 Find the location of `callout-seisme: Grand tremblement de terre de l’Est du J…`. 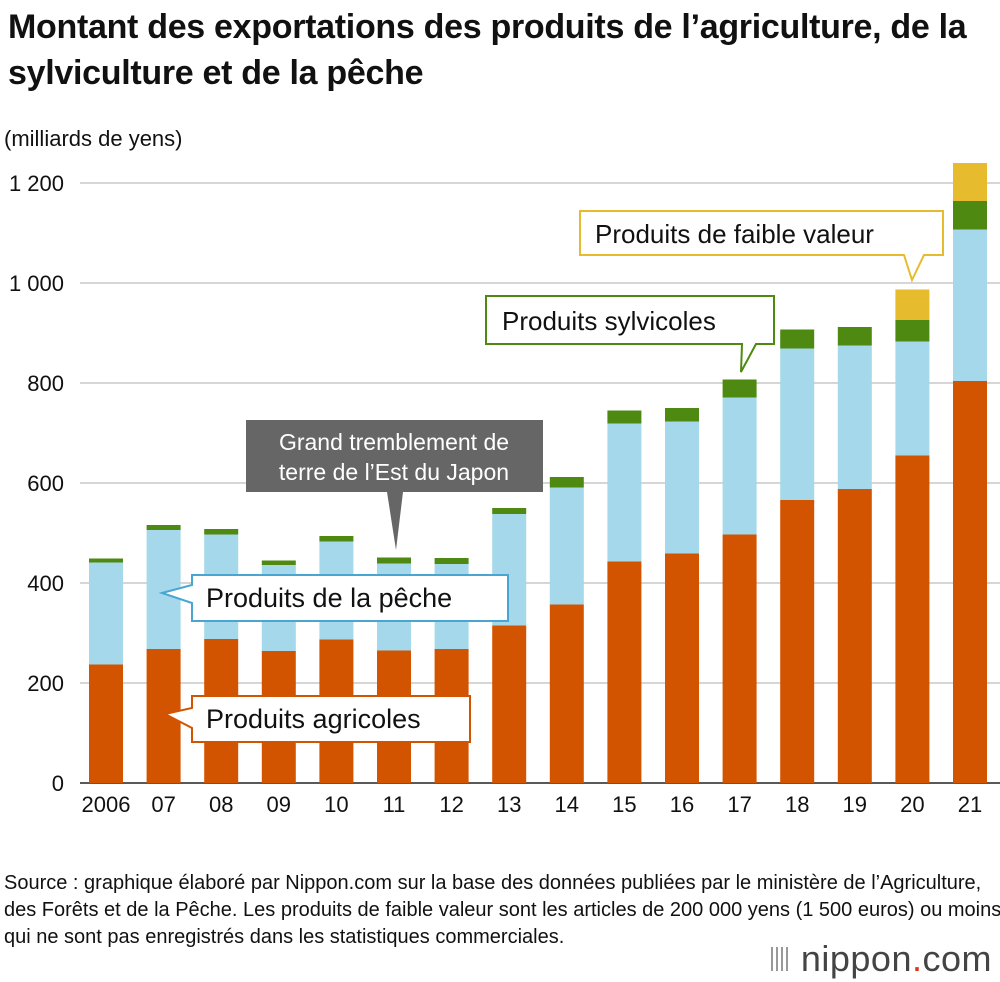

callout-seisme: Grand tremblement de terre de l’Est du J… is located at coordinates (394, 485).